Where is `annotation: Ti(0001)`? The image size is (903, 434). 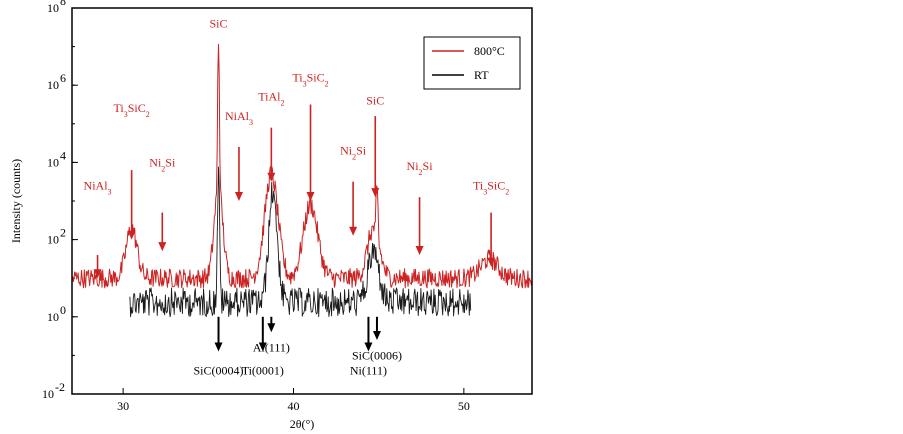 annotation: Ti(0001) is located at coordinates (263, 347).